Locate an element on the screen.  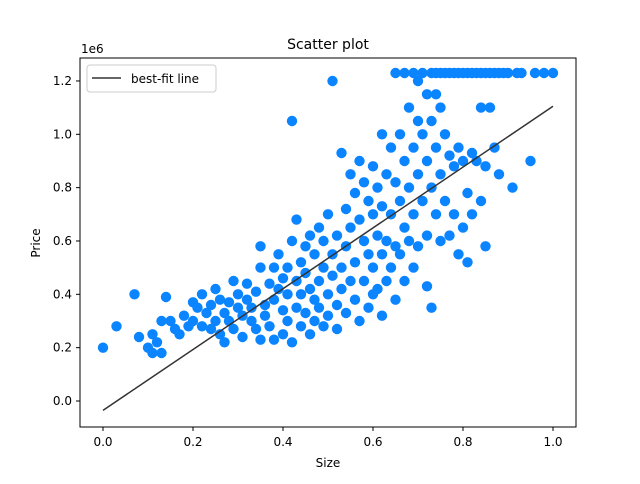
x-axis-label: Size is located at coordinates (328, 463).